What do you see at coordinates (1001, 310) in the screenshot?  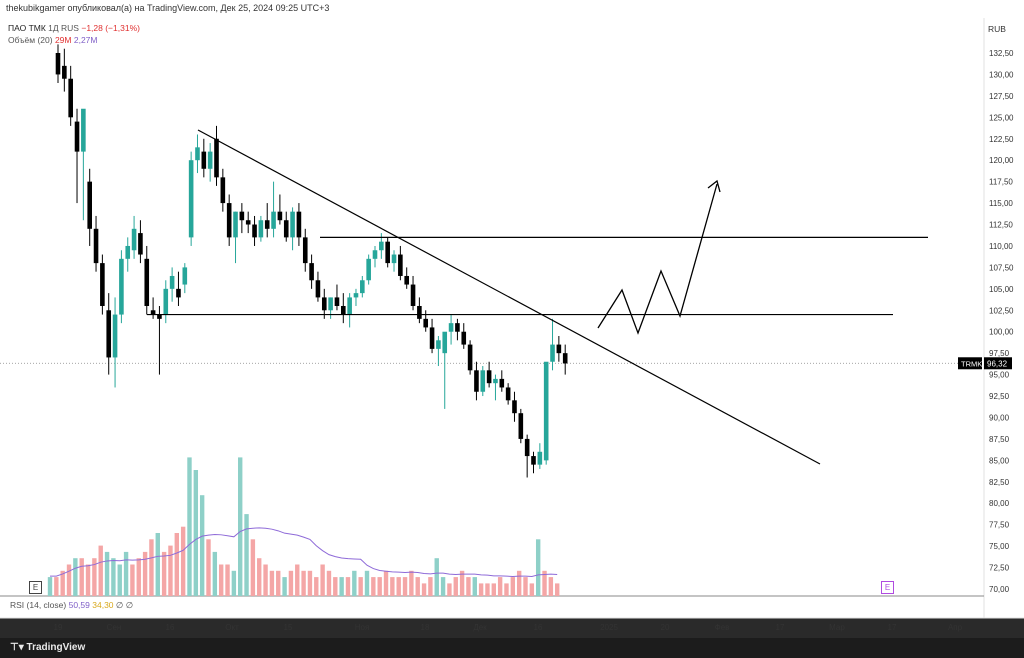 I see `price-tick-label: 102,50` at bounding box center [1001, 310].